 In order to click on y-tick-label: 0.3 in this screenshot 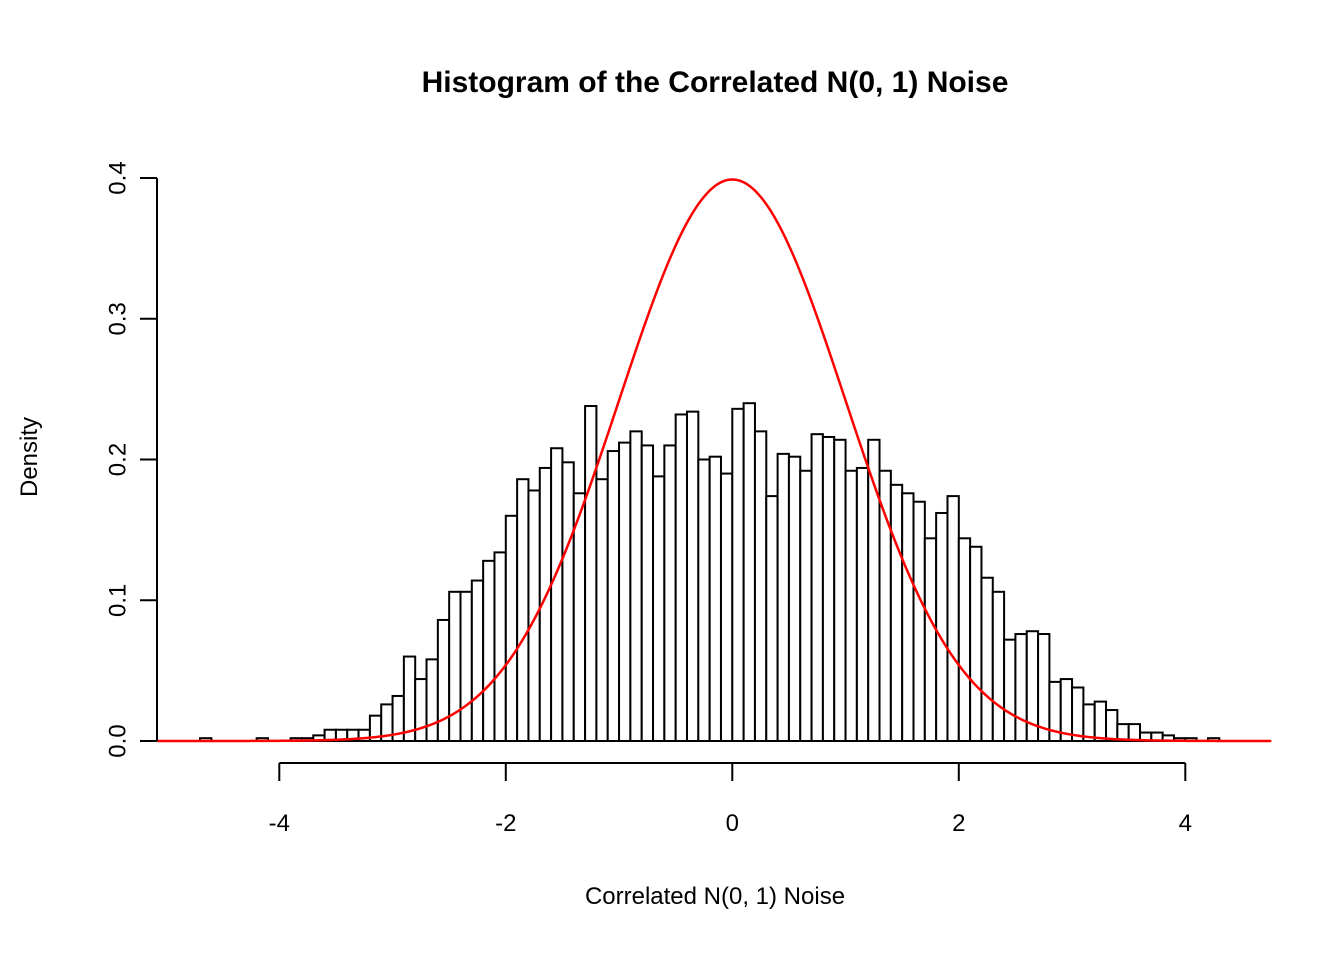, I will do `click(117, 318)`.